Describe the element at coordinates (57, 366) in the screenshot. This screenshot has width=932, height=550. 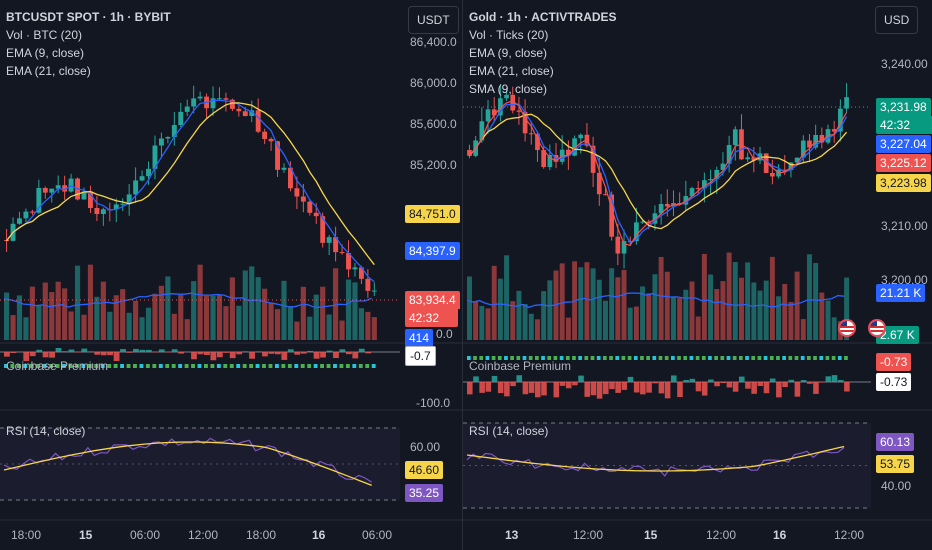
I see `btc-coinbase-premium-title: Coinbase Premium` at that location.